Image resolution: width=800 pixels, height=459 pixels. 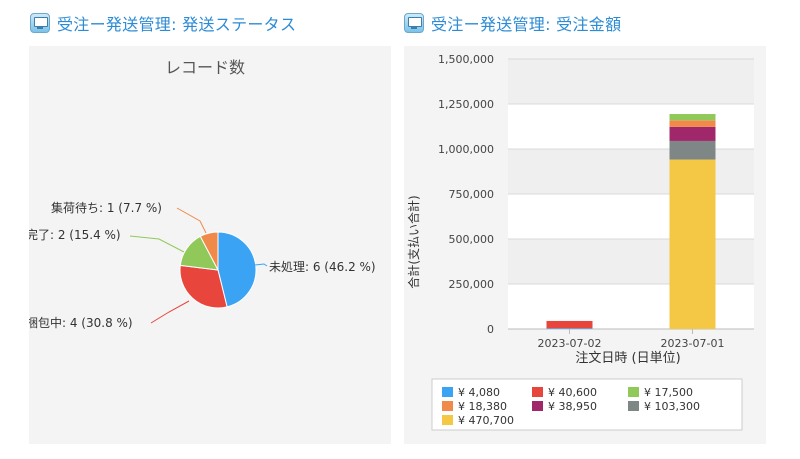 What do you see at coordinates (572, 392) in the screenshot?
I see `legend-item: ¥ 40,600` at bounding box center [572, 392].